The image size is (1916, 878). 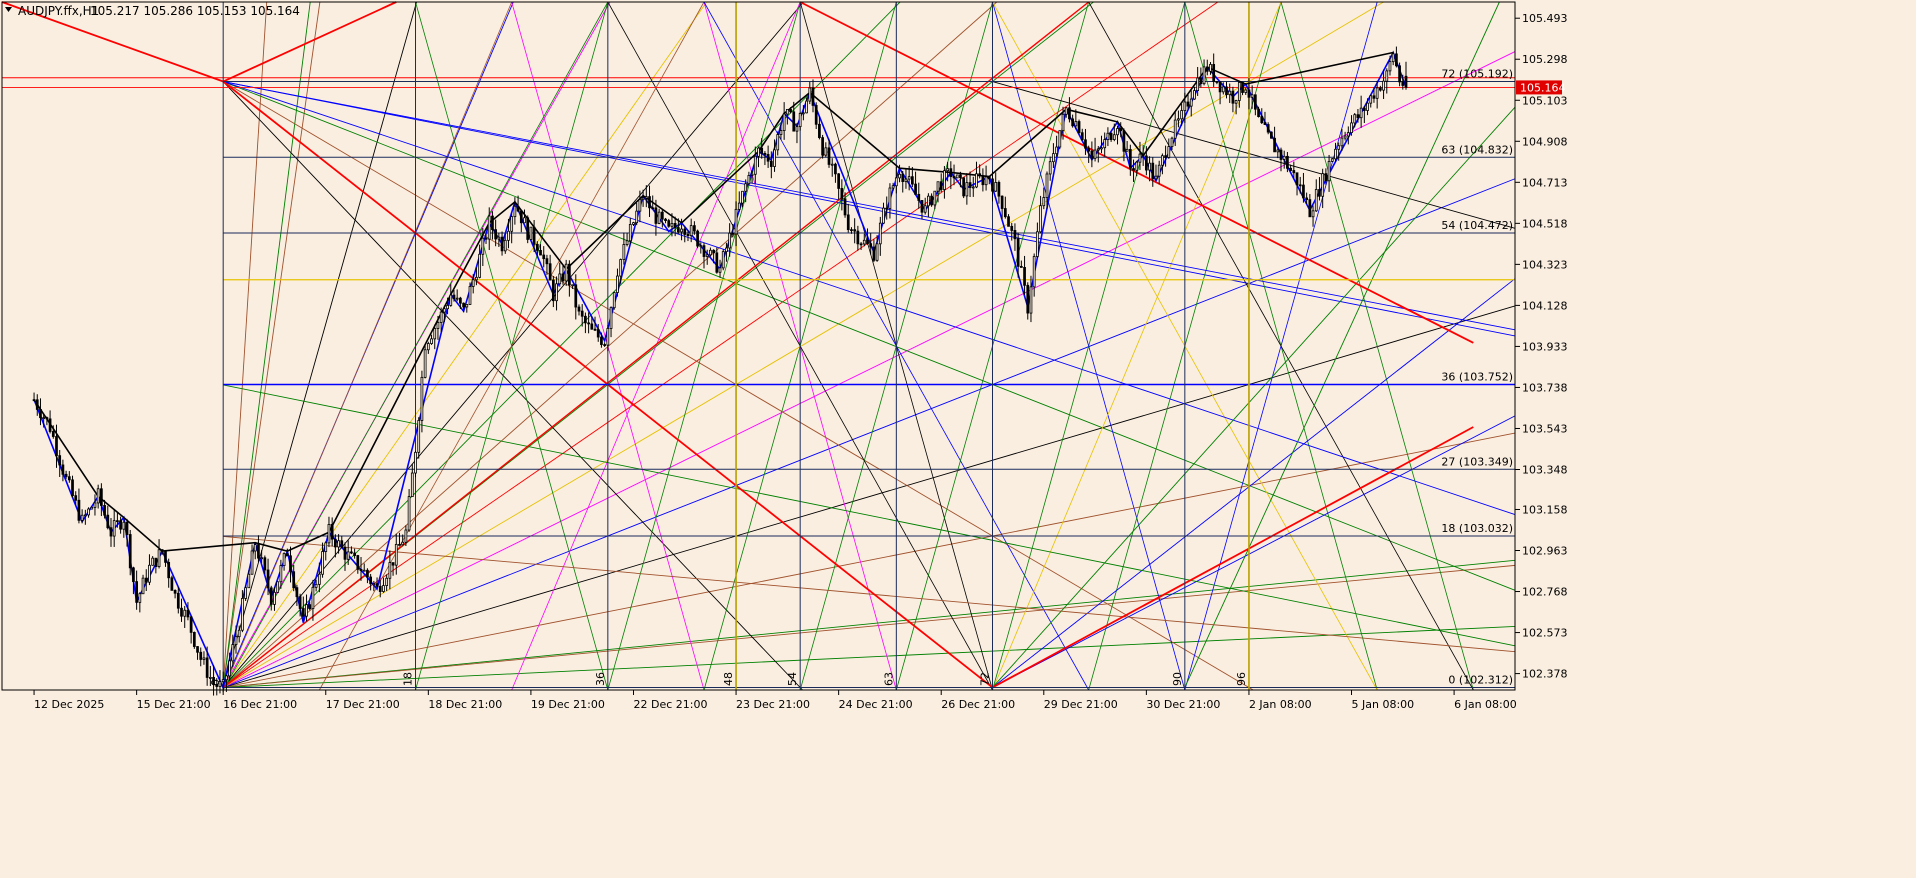 I want to click on gann-lattice-line, so click(x=367, y=346).